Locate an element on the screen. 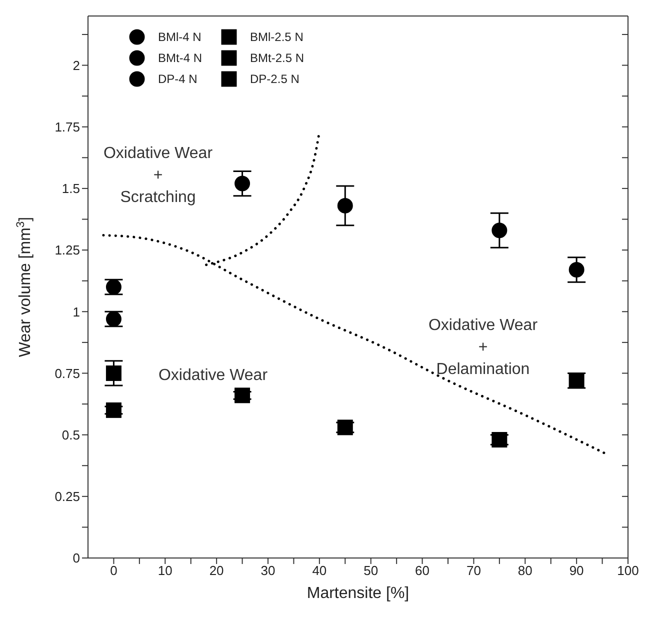 The image size is (650, 617). x-tick-label: 90 is located at coordinates (576, 570).